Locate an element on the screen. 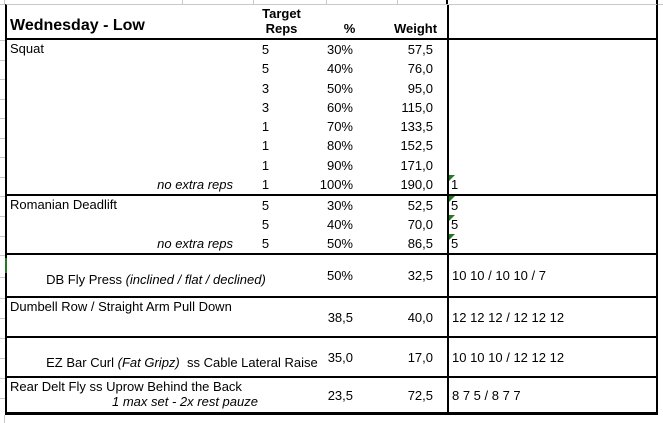  percent-cell: 38,5 is located at coordinates (340, 317).